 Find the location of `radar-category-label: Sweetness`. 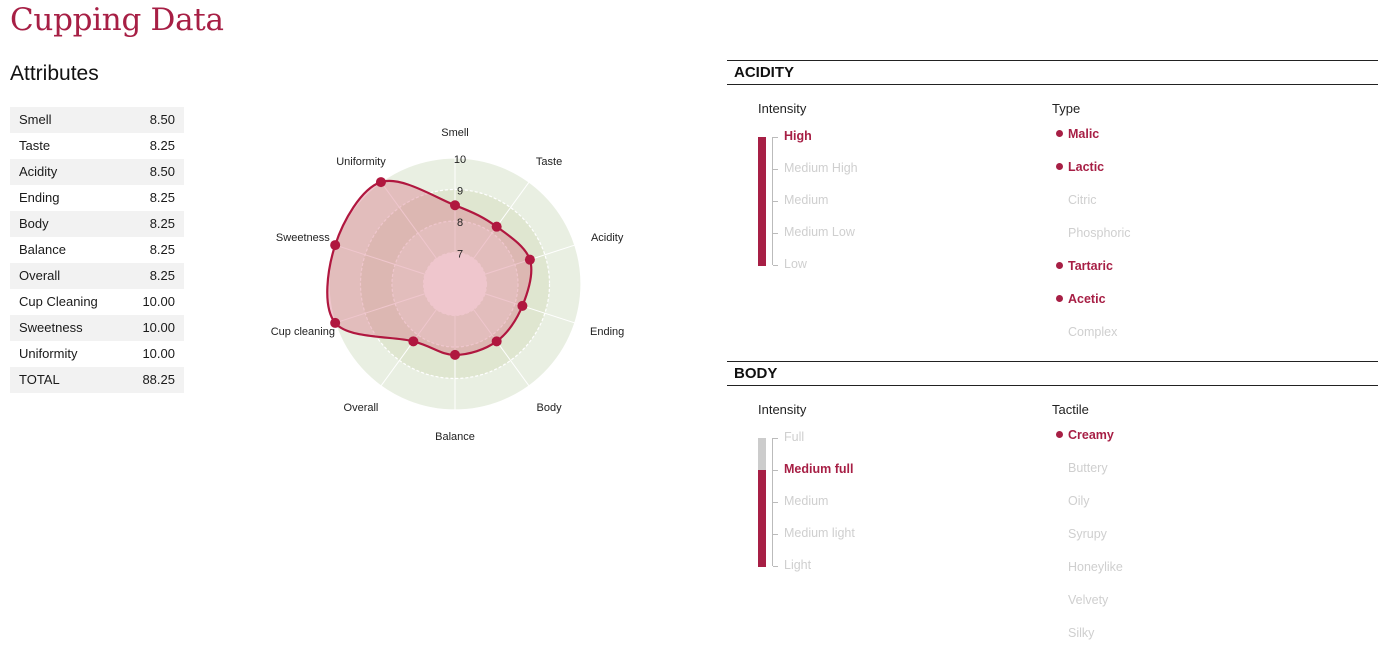

radar-category-label: Sweetness is located at coordinates (303, 238).